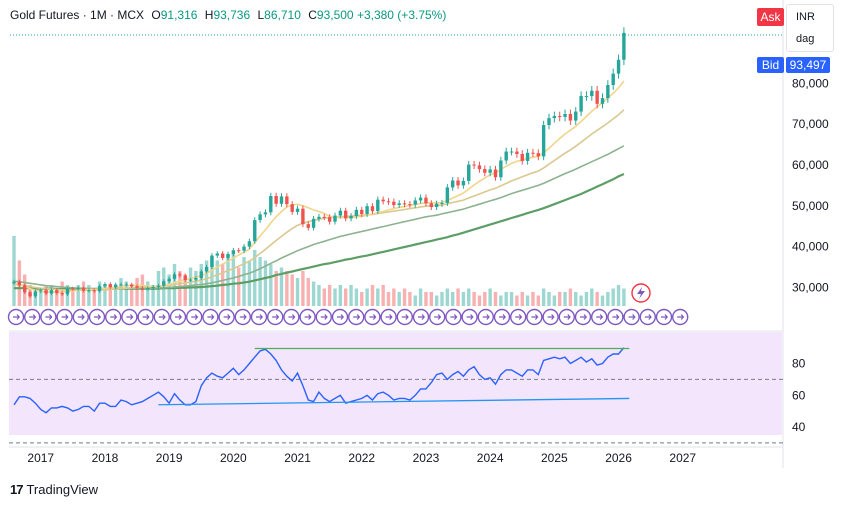  What do you see at coordinates (394, 401) in the screenshot?
I see `rsi-support-trendline` at bounding box center [394, 401].